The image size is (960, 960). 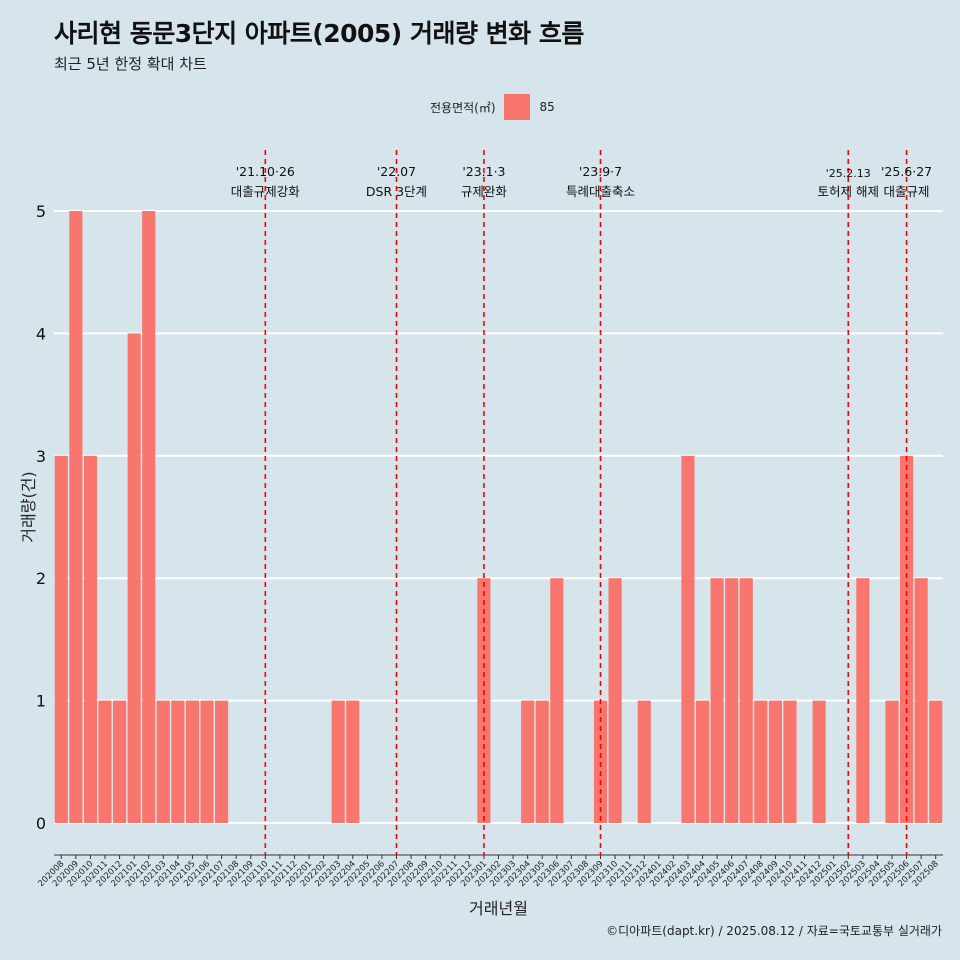 What do you see at coordinates (516, 107) in the screenshot?
I see `legend-swatch` at bounding box center [516, 107].